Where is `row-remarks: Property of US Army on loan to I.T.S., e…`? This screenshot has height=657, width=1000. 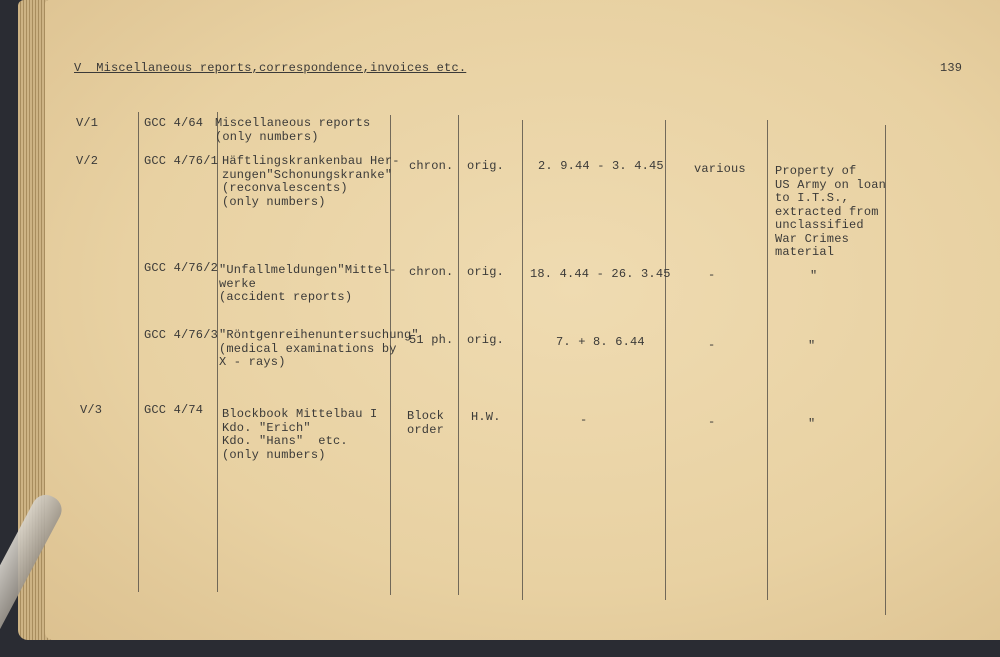 row-remarks: Property of US Army on loan to I.T.S., e… is located at coordinates (831, 211).